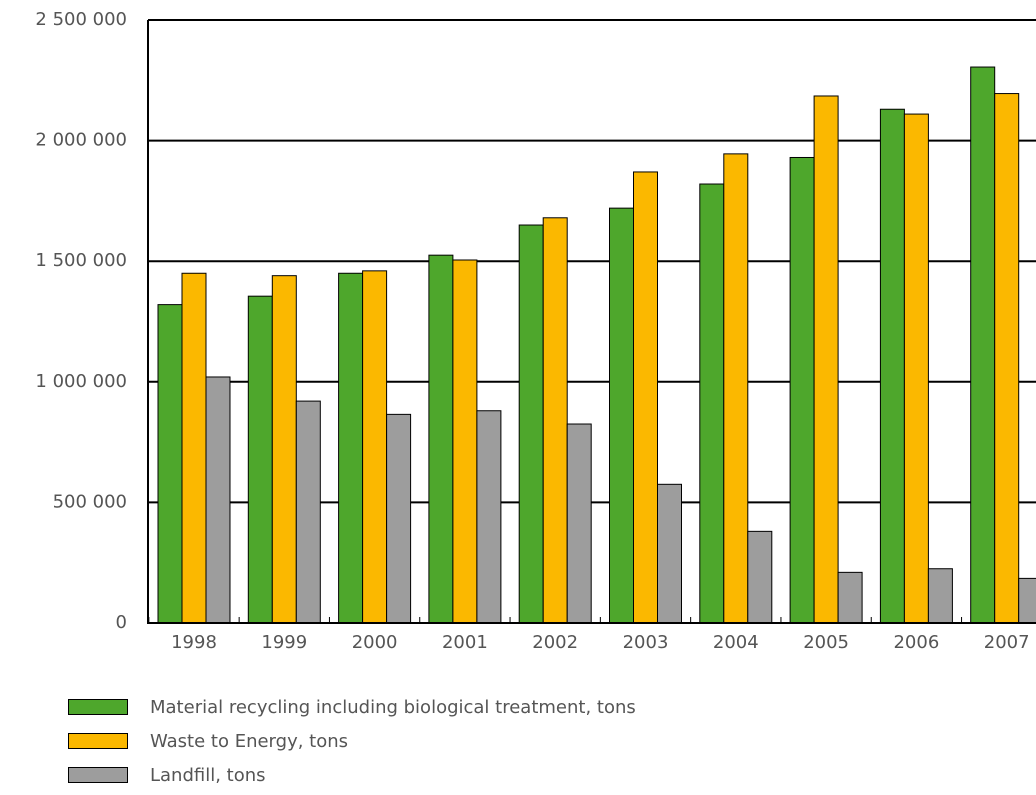  What do you see at coordinates (194, 642) in the screenshot?
I see `x-tick-label: 1998` at bounding box center [194, 642].